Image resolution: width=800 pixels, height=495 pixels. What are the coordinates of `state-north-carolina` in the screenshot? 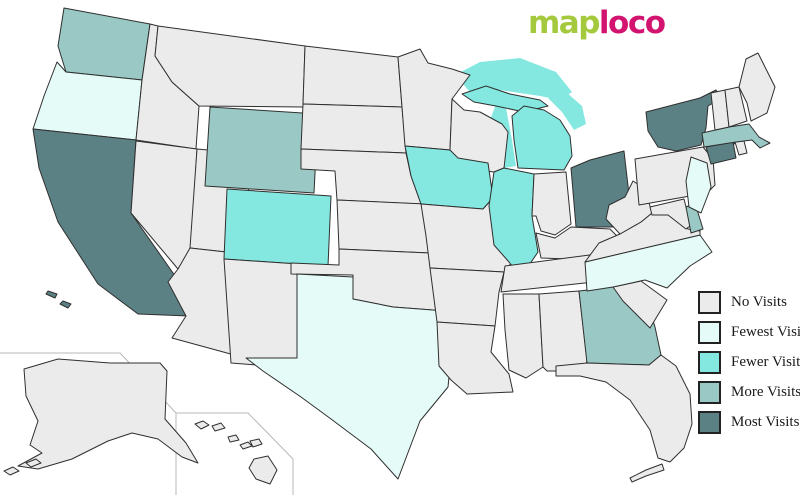 It's located at (648, 263).